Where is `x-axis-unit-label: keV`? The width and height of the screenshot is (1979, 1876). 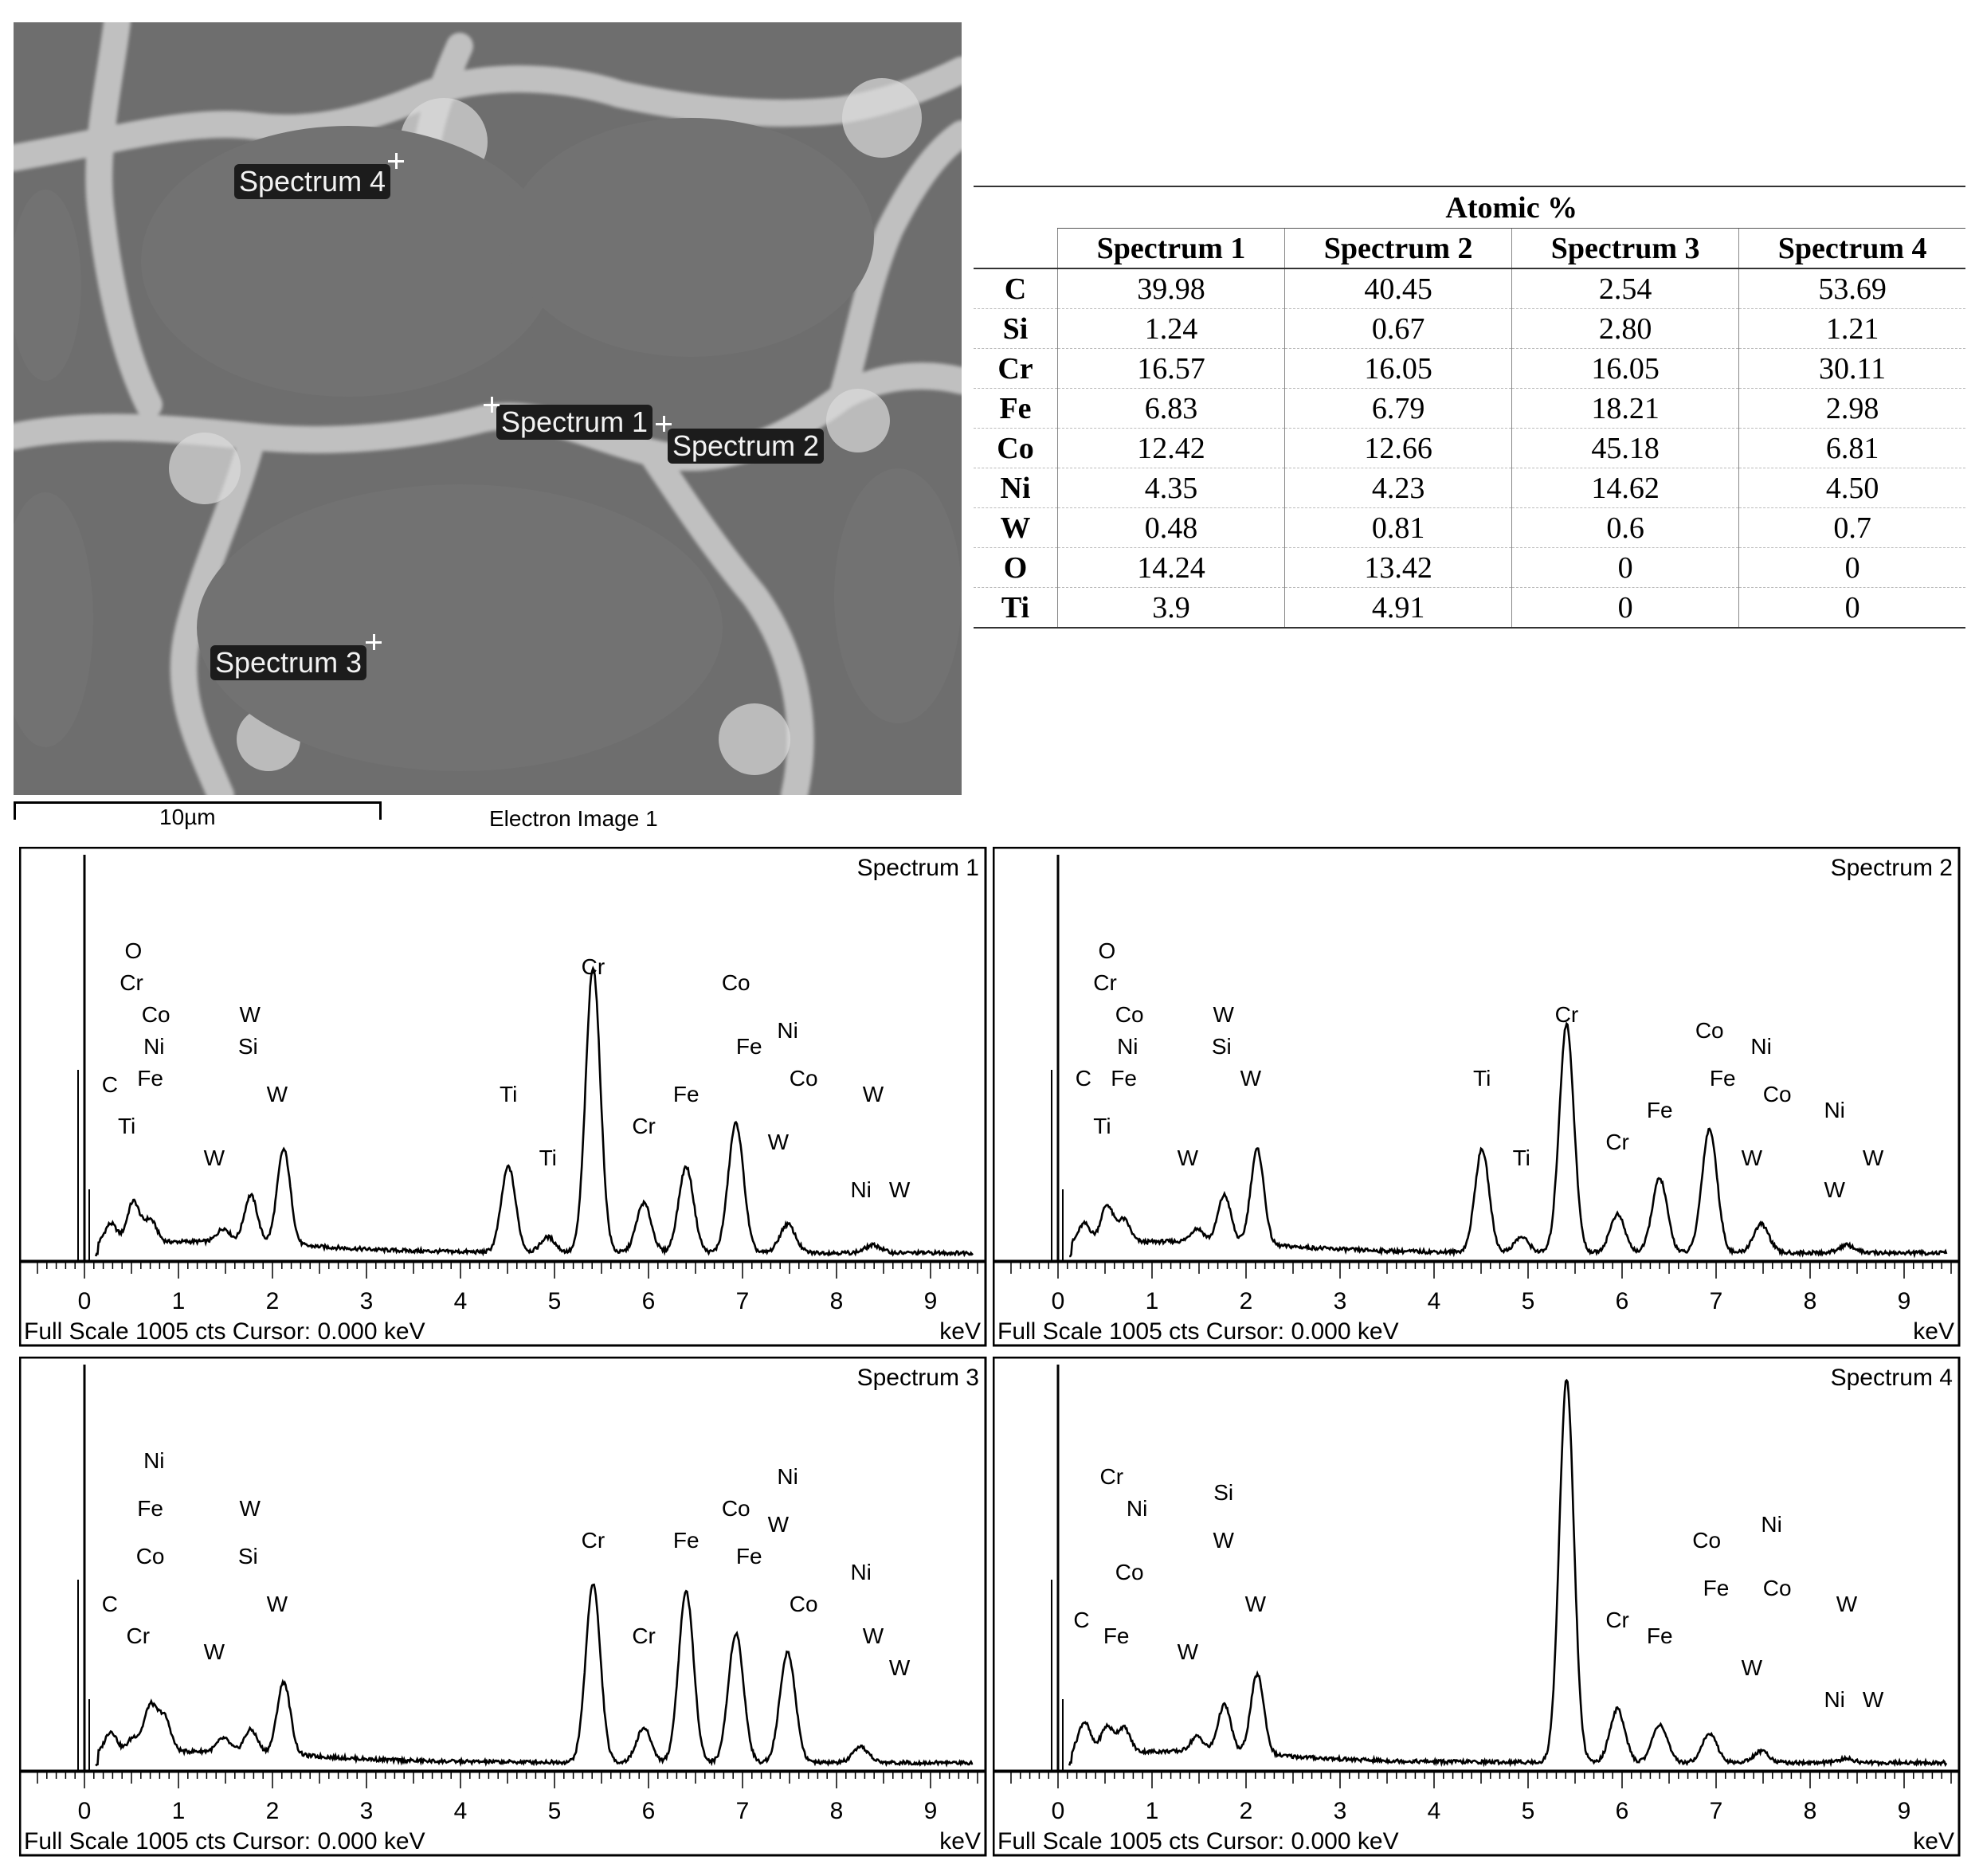
x-axis-unit-label: keV is located at coordinates (1933, 1841).